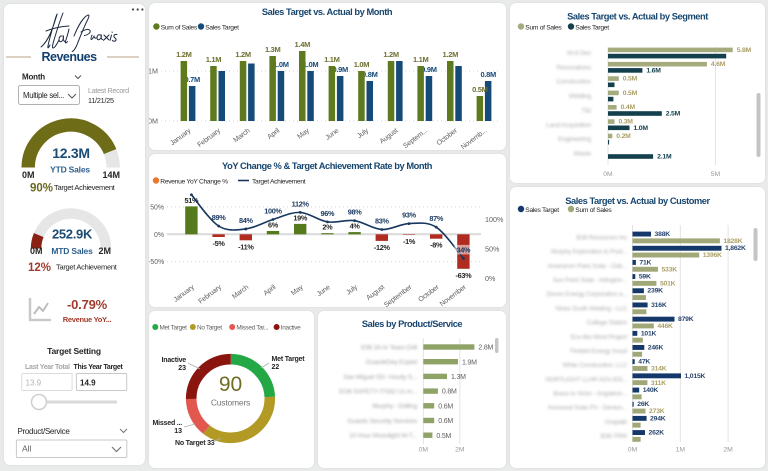 The height and width of the screenshot is (471, 768). Describe the element at coordinates (153, 71) in the screenshot. I see `svg-text: 1M` at that location.